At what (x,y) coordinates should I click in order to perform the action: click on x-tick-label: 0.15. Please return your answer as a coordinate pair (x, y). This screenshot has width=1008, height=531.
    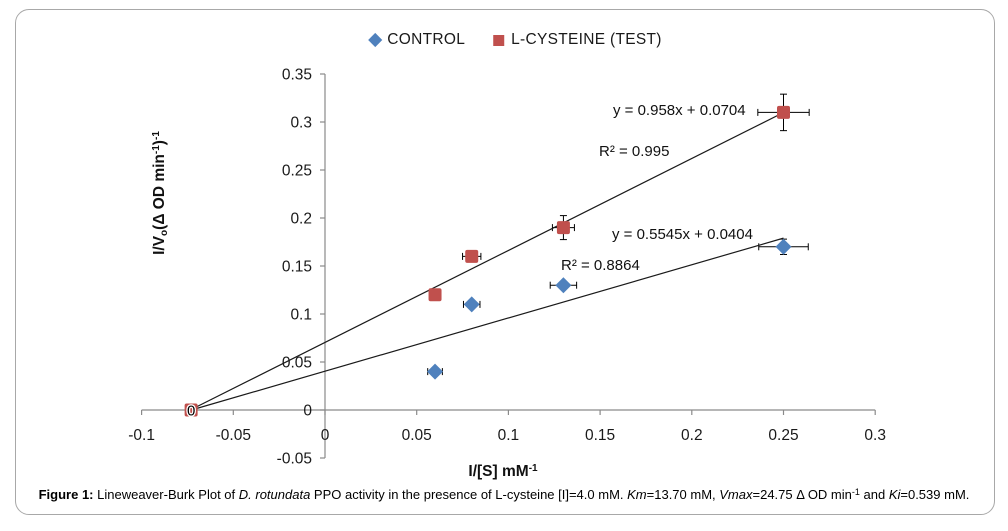
    Looking at the image, I should click on (600, 435).